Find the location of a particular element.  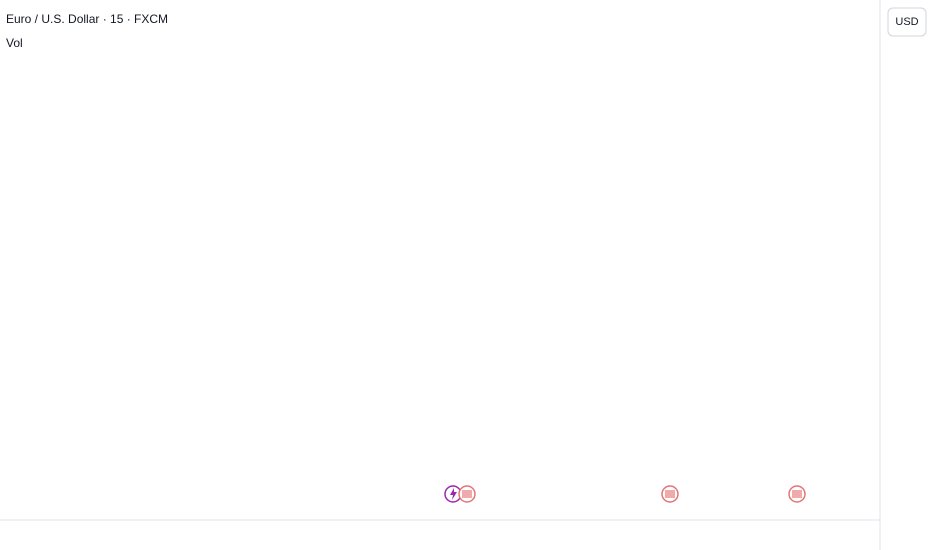

currency-label: USD is located at coordinates (906, 22).